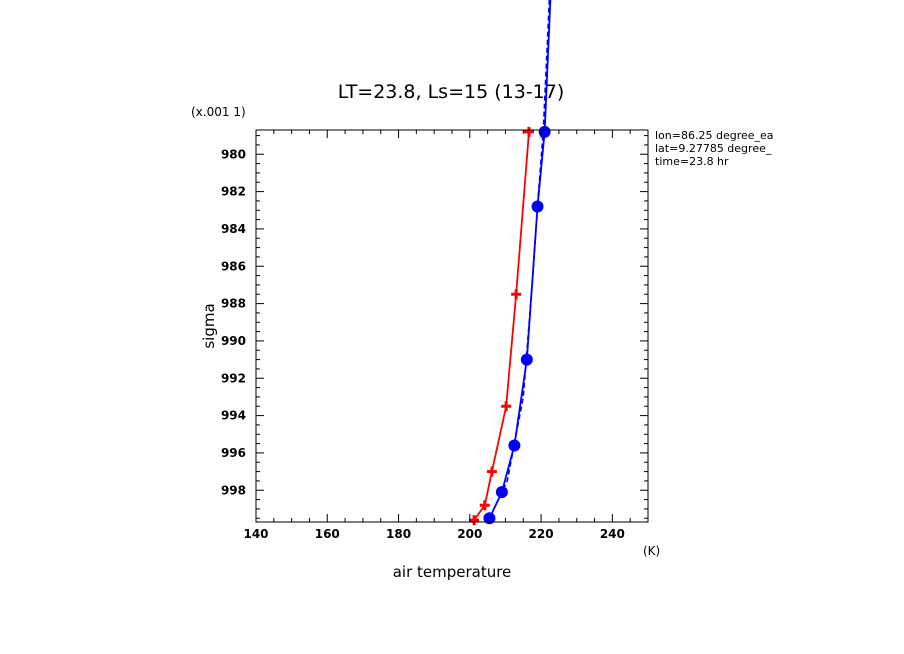 This screenshot has width=904, height=654. Describe the element at coordinates (714, 135) in the screenshot. I see `annotation-lon: lon=86.25 degree_ea` at that location.